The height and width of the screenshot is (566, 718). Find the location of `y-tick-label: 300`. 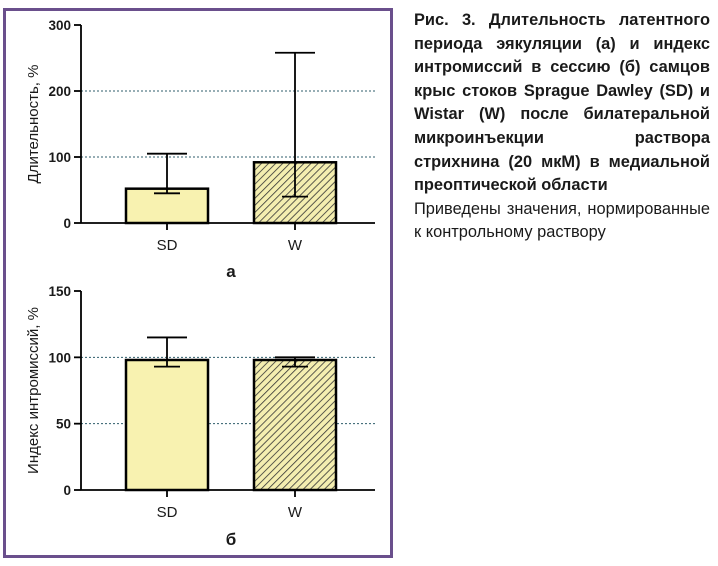

y-tick-label: 300 is located at coordinates (59, 25).